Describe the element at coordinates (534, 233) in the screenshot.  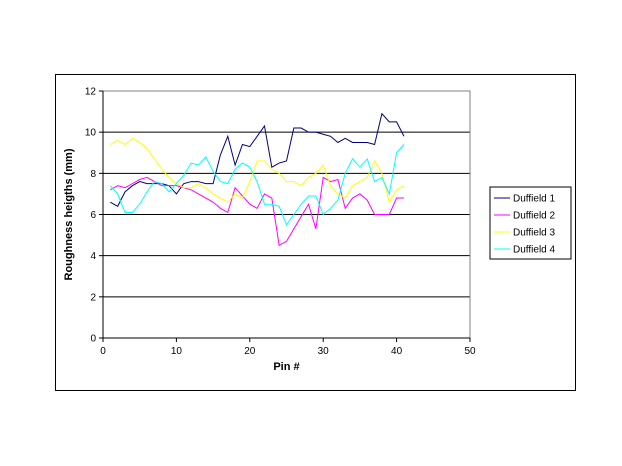
I see `legend-label: Duffield 3` at that location.